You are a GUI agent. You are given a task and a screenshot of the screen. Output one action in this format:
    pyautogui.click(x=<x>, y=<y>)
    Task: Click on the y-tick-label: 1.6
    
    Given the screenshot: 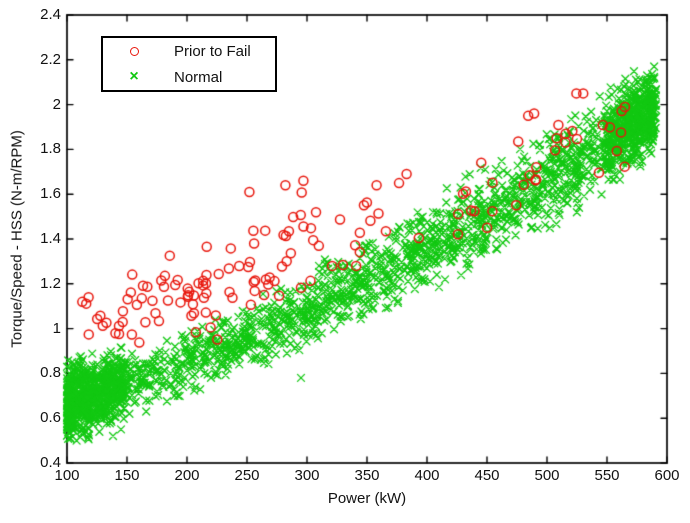 What is the action you would take?
    pyautogui.click(x=50, y=194)
    